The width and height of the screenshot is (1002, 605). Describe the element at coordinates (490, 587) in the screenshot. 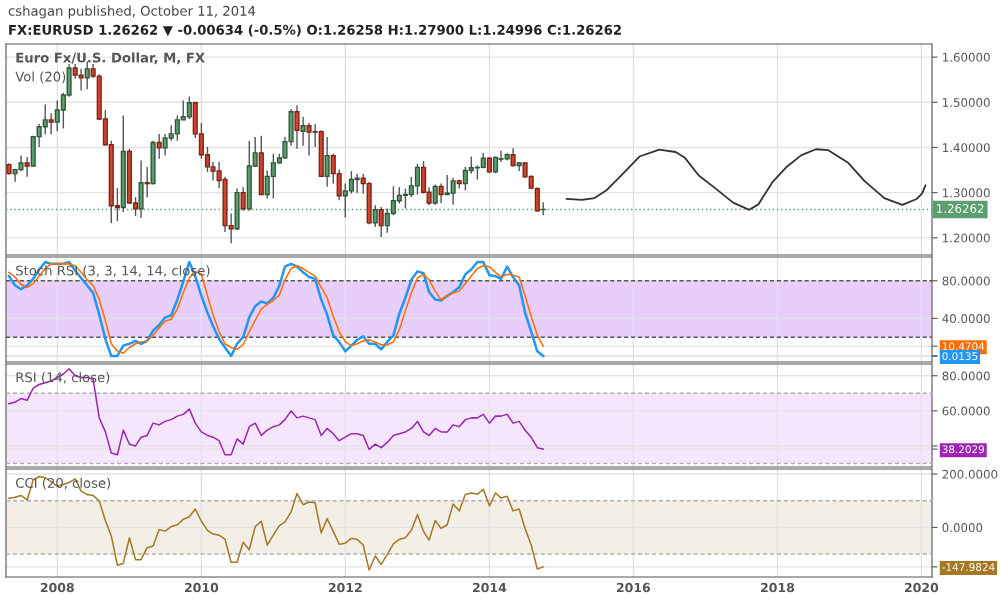

I see `x-tick-label: 2014` at that location.